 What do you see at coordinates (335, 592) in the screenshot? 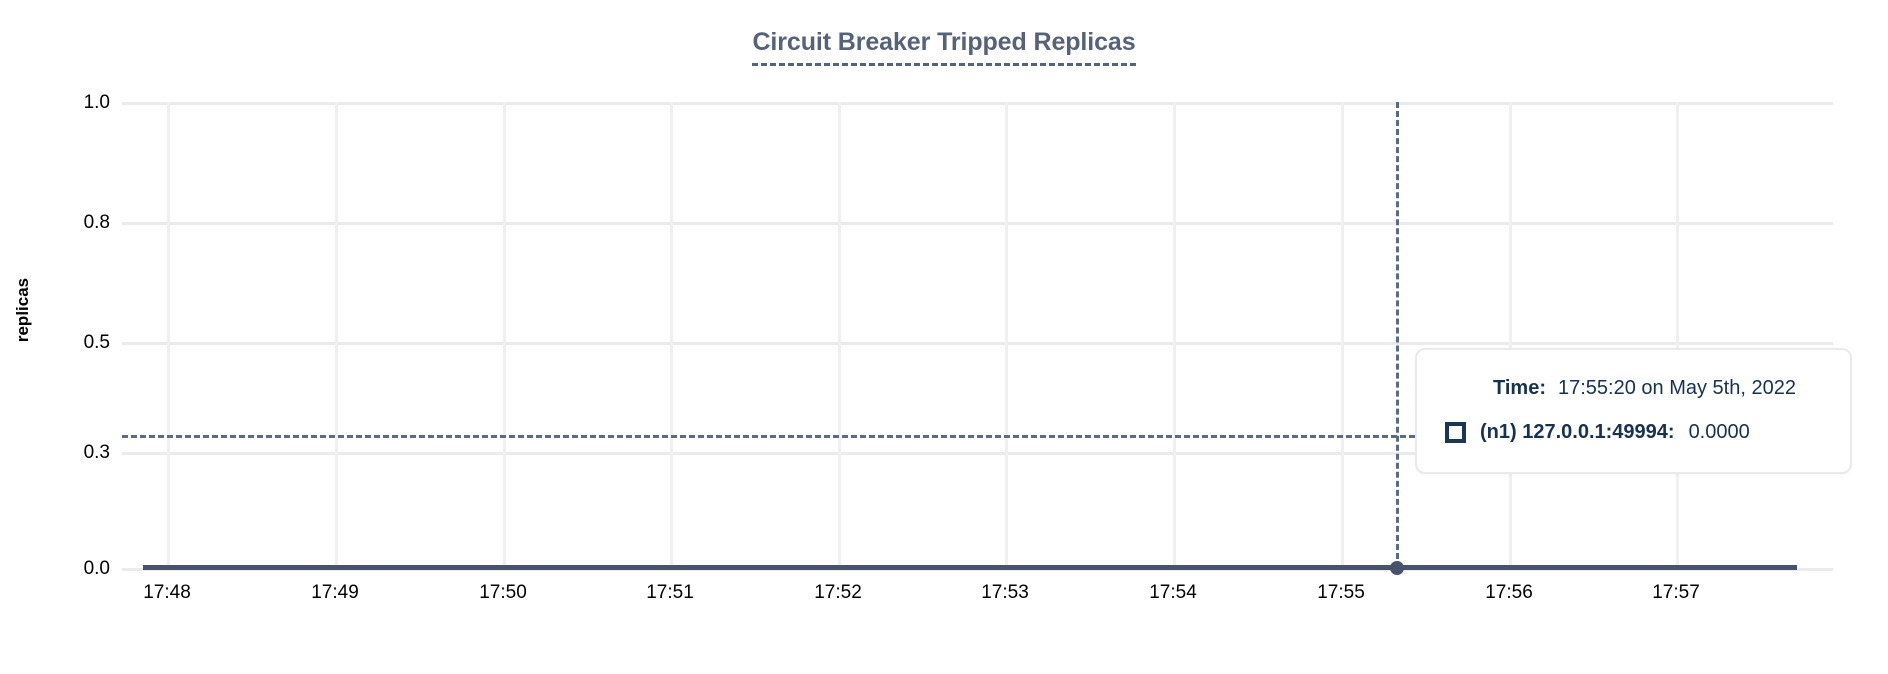
I see `x-axis-tick-label: 17:49` at bounding box center [335, 592].